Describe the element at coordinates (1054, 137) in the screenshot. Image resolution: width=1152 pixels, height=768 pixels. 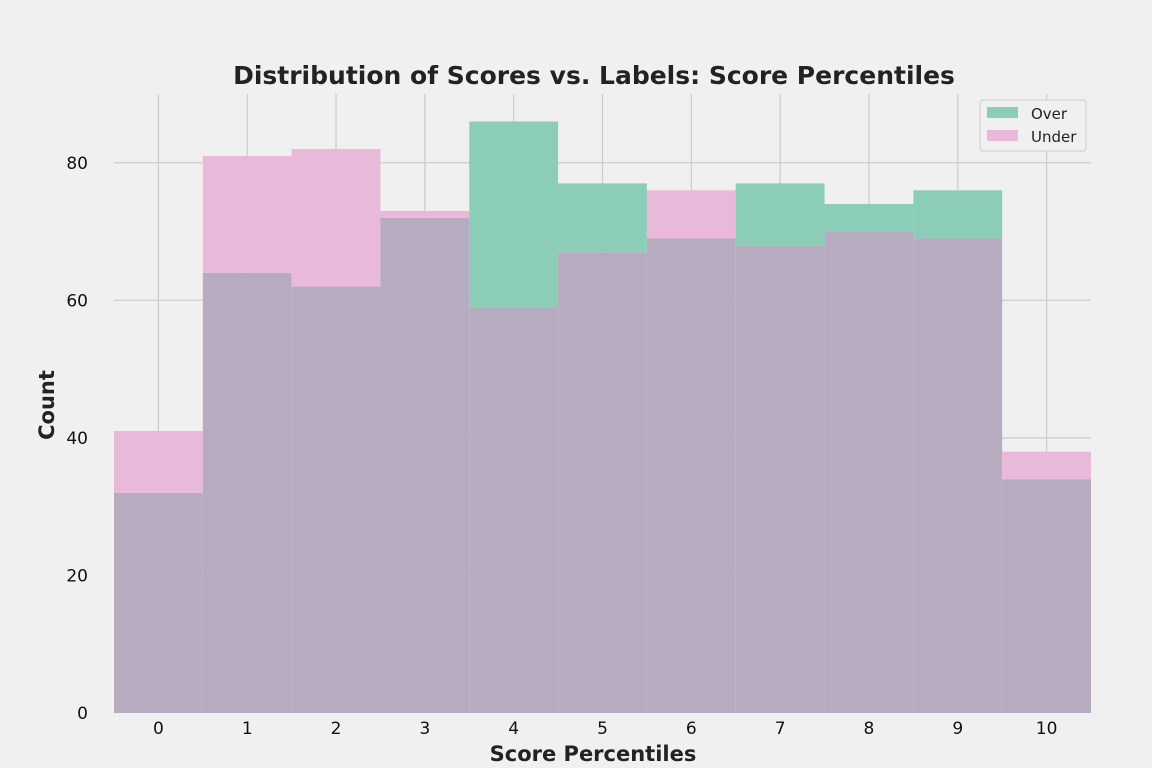
I see `legend-label-under: Under` at that location.